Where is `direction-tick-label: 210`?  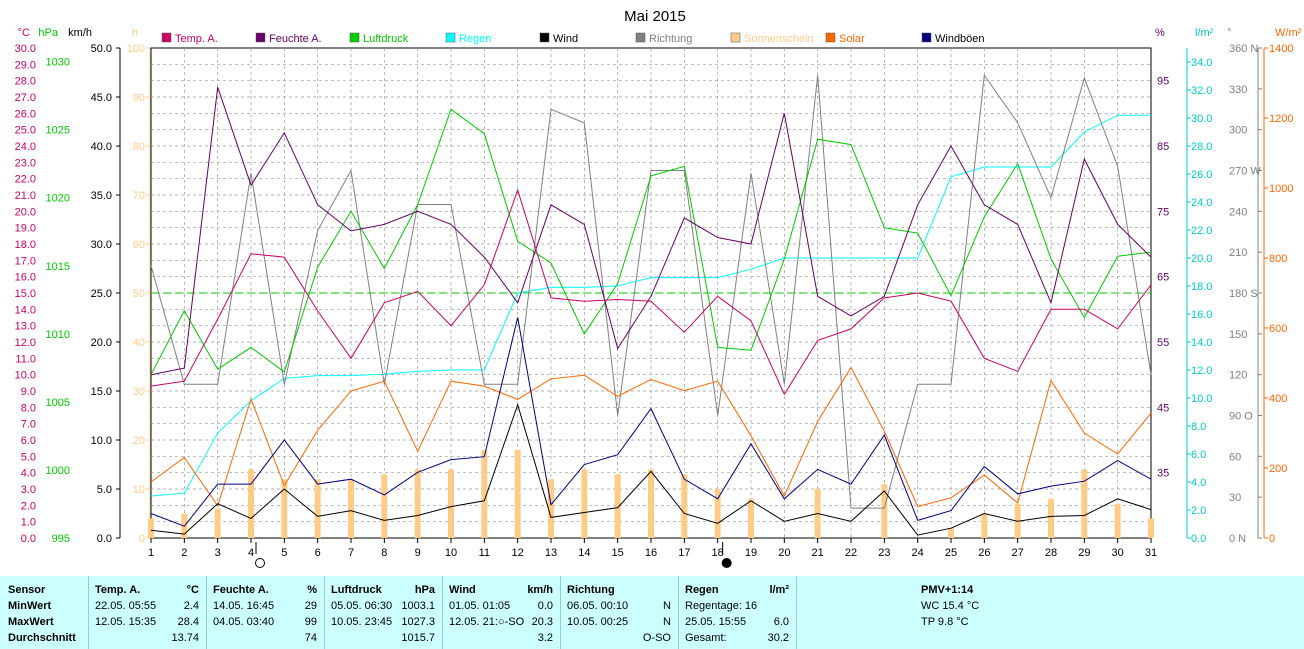
direction-tick-label: 210 is located at coordinates (1238, 253).